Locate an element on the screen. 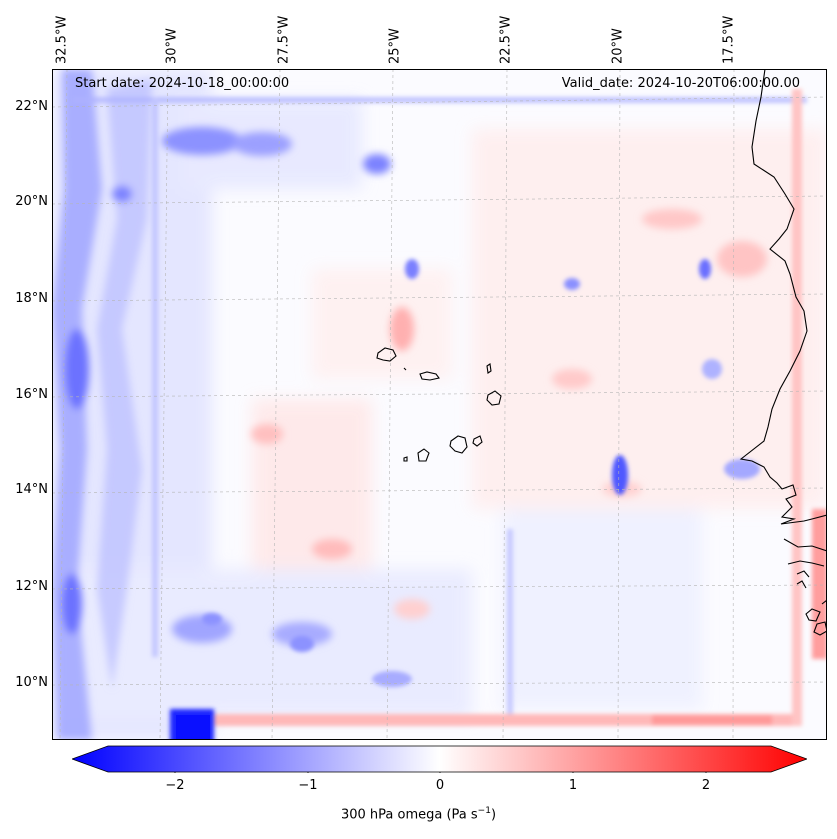 Image resolution: width=837 pixels, height=839 pixels. lat-label-22n: 22°N is located at coordinates (31, 106).